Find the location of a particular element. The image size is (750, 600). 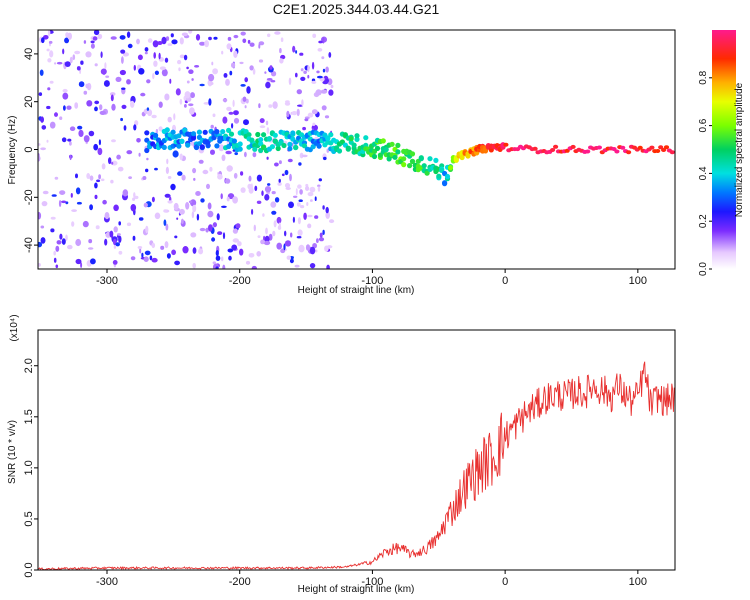

top-y-tick-label: 40 is located at coordinates (29, 54).